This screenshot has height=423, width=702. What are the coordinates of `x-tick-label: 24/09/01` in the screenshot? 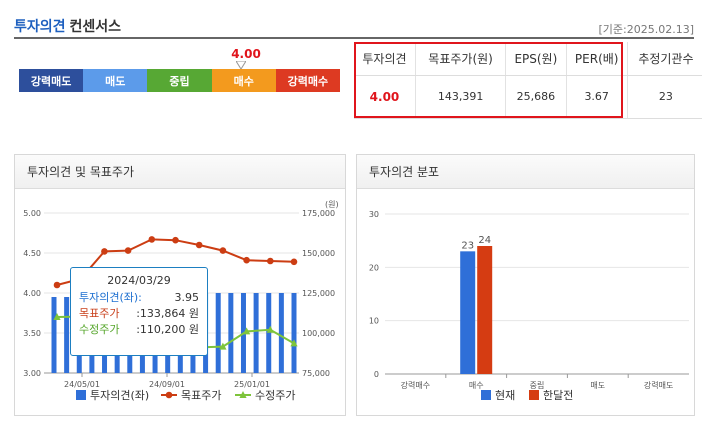 It's located at (167, 384).